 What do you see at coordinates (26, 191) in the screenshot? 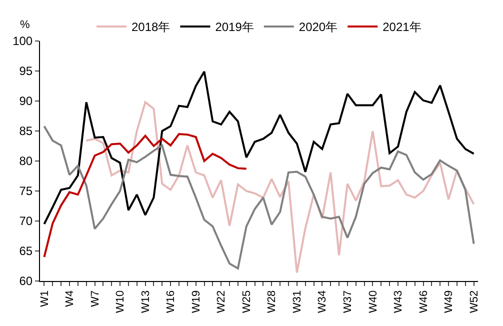
I see `y-tick-label: 75` at bounding box center [26, 191].